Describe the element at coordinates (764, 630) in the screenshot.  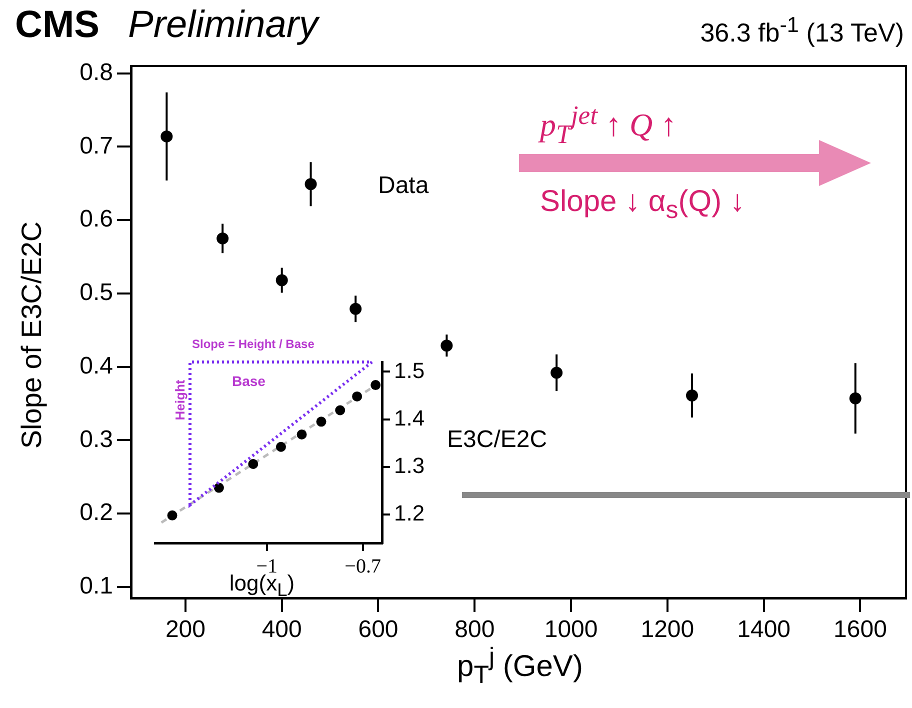
I see `x-tick-label: 1400` at that location.